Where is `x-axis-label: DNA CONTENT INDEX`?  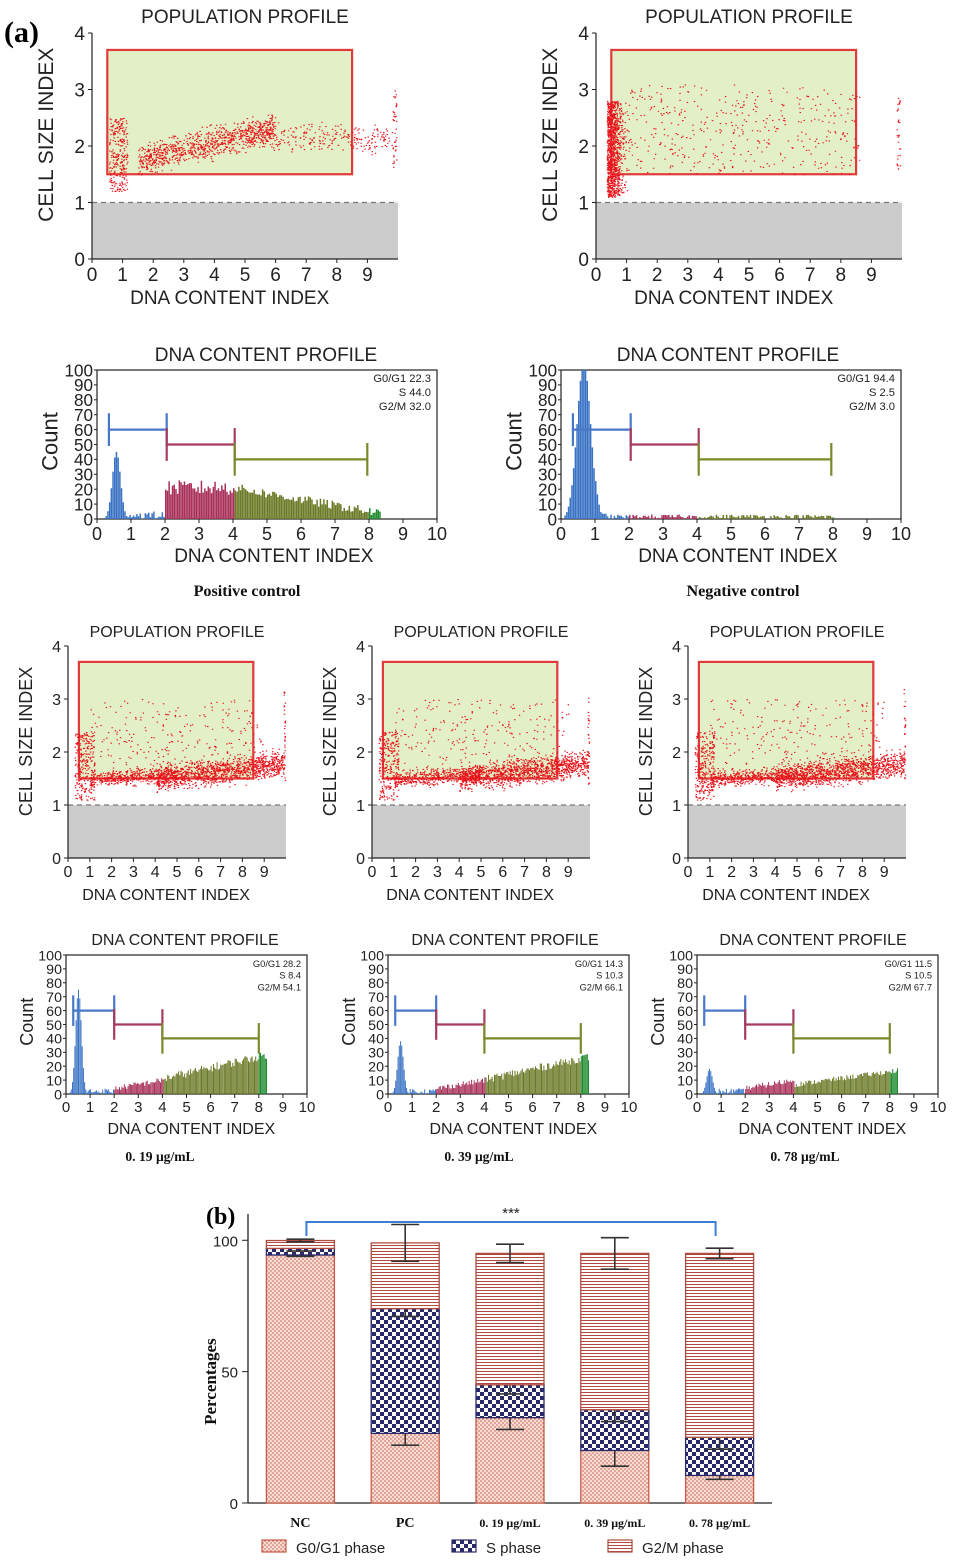 x-axis-label: DNA CONTENT INDEX is located at coordinates (734, 298).